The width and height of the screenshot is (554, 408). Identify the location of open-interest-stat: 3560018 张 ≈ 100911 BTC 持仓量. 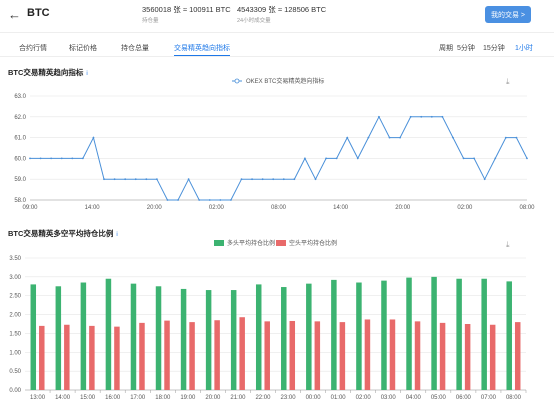
(186, 14).